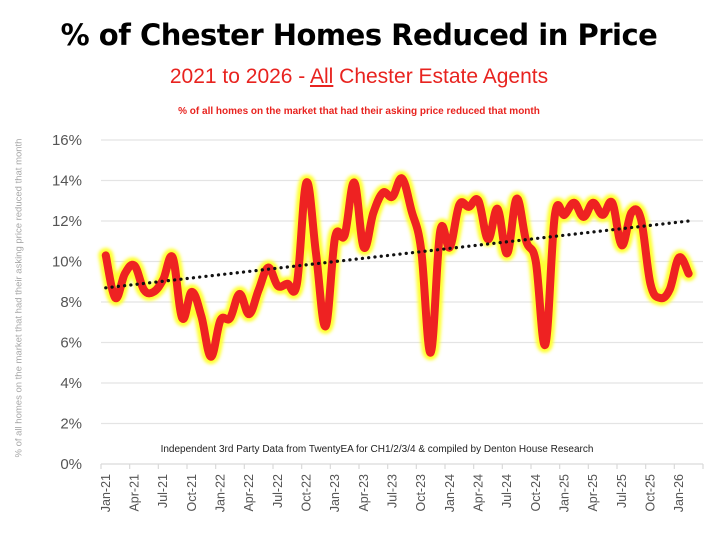 The width and height of the screenshot is (718, 537). I want to click on x-tick-label: Jul-24, so click(507, 491).